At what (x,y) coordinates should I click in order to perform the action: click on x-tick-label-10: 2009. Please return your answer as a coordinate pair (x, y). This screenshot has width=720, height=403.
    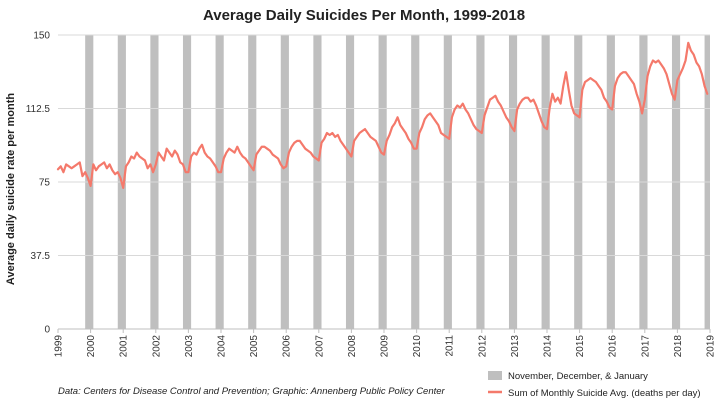
    Looking at the image, I should click on (385, 346).